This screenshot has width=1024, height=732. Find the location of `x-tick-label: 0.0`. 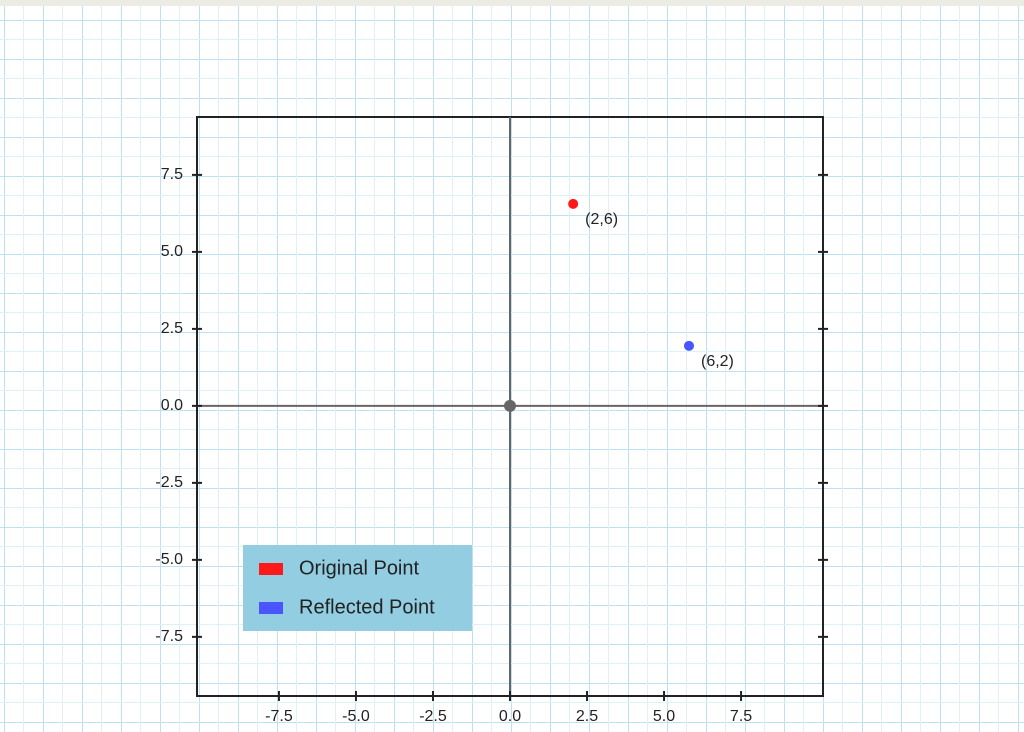

x-tick-label: 0.0 is located at coordinates (510, 716).